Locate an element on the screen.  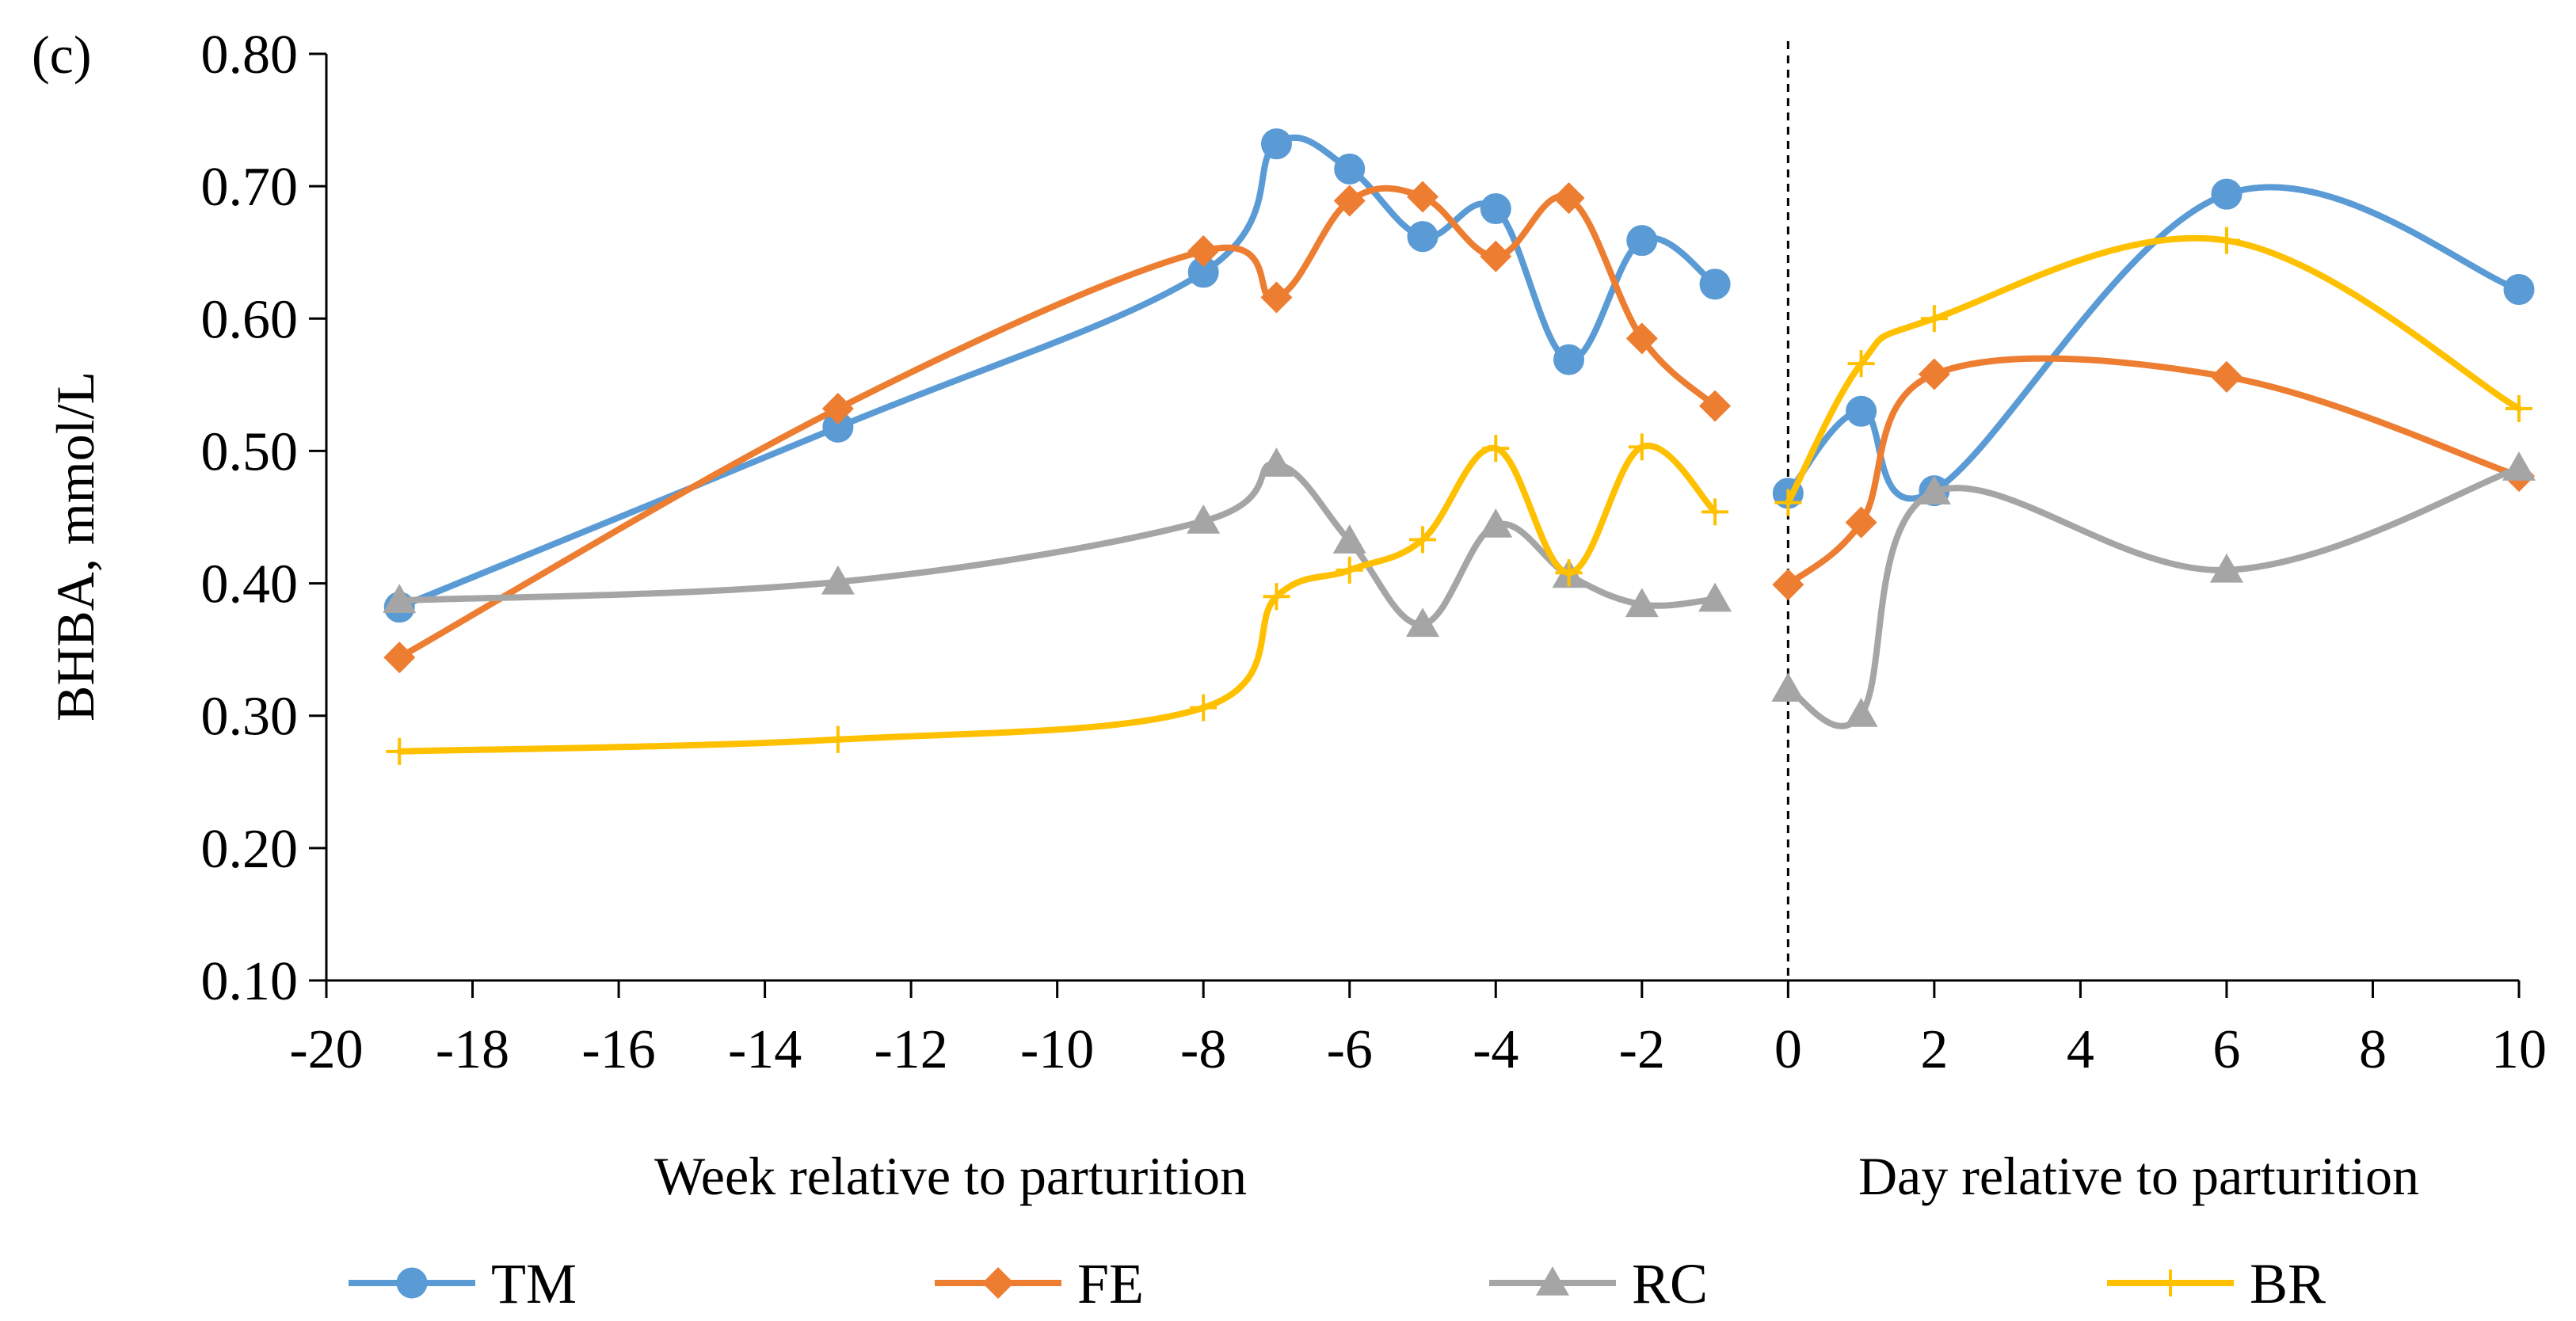
legend-marker-rc is located at coordinates (1552, 1281).